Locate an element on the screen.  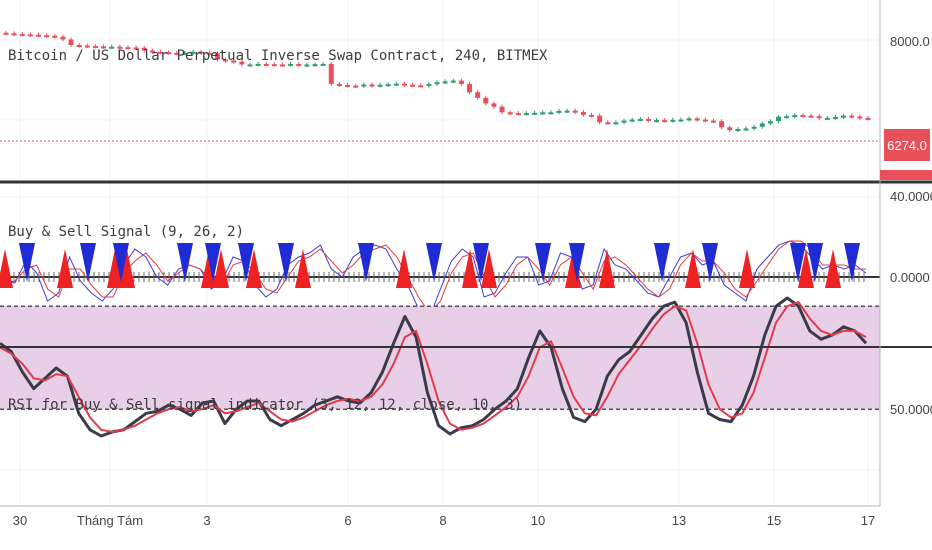
signal-axis-label-top: 40.0000 is located at coordinates (911, 196).